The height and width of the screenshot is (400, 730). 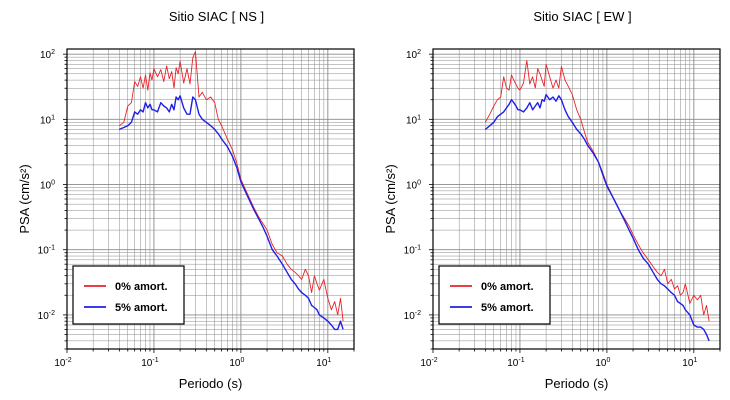 What do you see at coordinates (582, 16) in the screenshot?
I see `chart-title: Sitio SIAC [ EW ]` at bounding box center [582, 16].